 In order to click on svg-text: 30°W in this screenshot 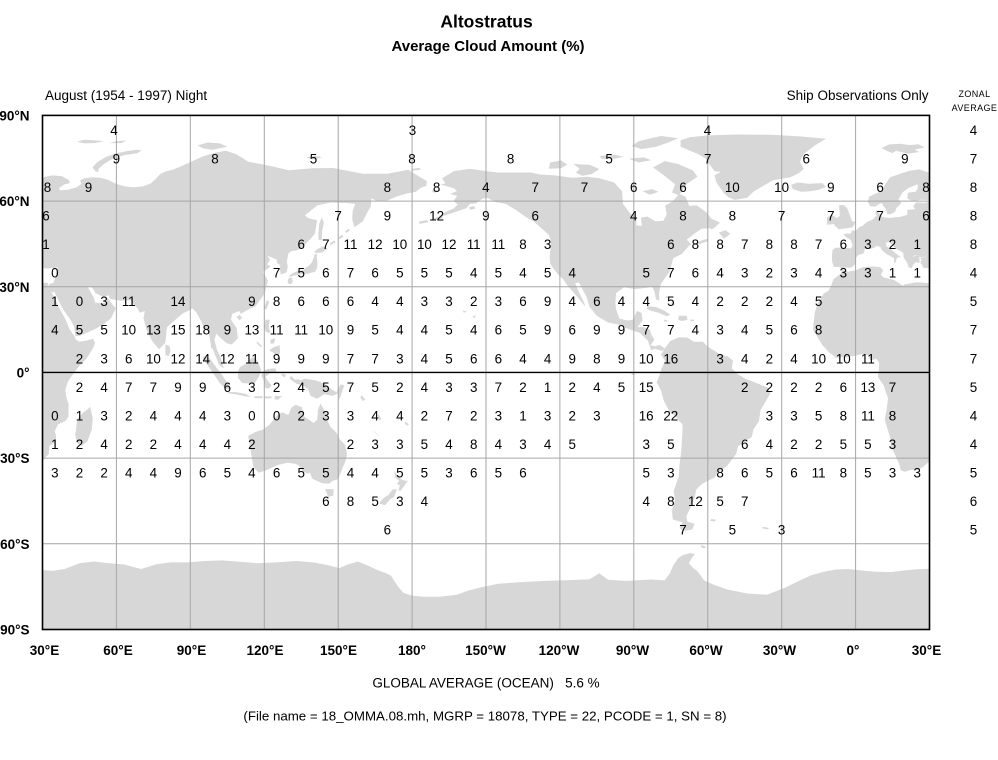, I will do `click(779, 650)`.